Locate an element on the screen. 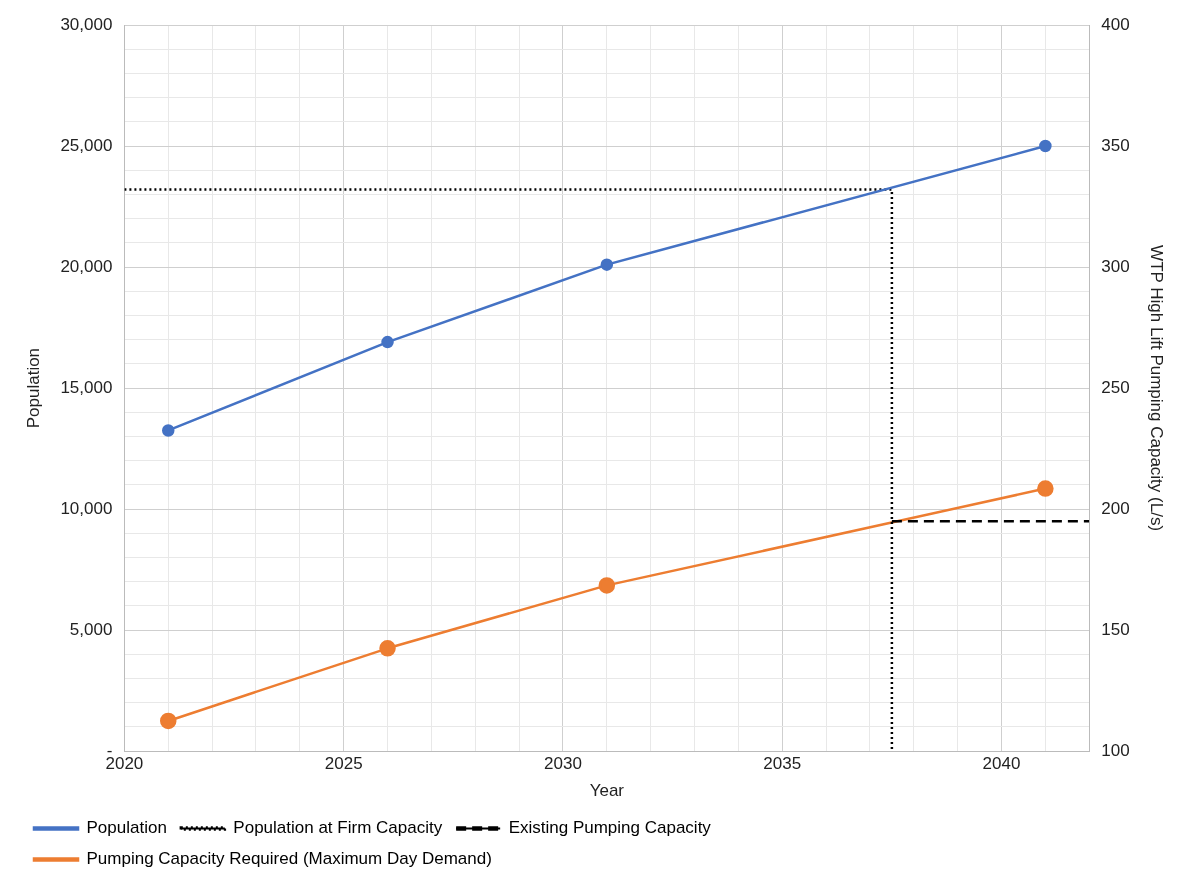  y-axis-title: Population is located at coordinates (33, 388).